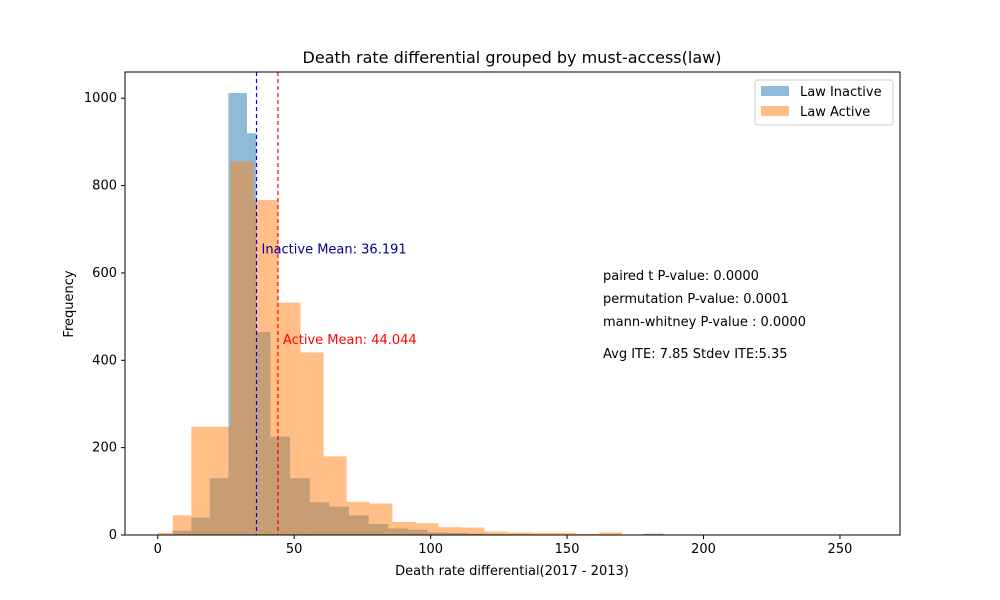 The height and width of the screenshot is (600, 1000). Describe the element at coordinates (69, 303) in the screenshot. I see `y-axis-label: Frequency` at that location.